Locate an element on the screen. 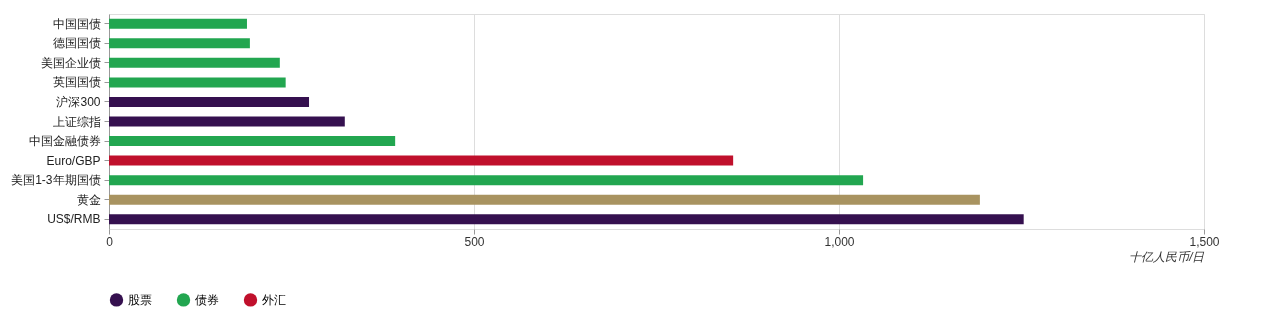 This screenshot has width=1271, height=323. y-tick-label: 上证综指 is located at coordinates (76, 121).